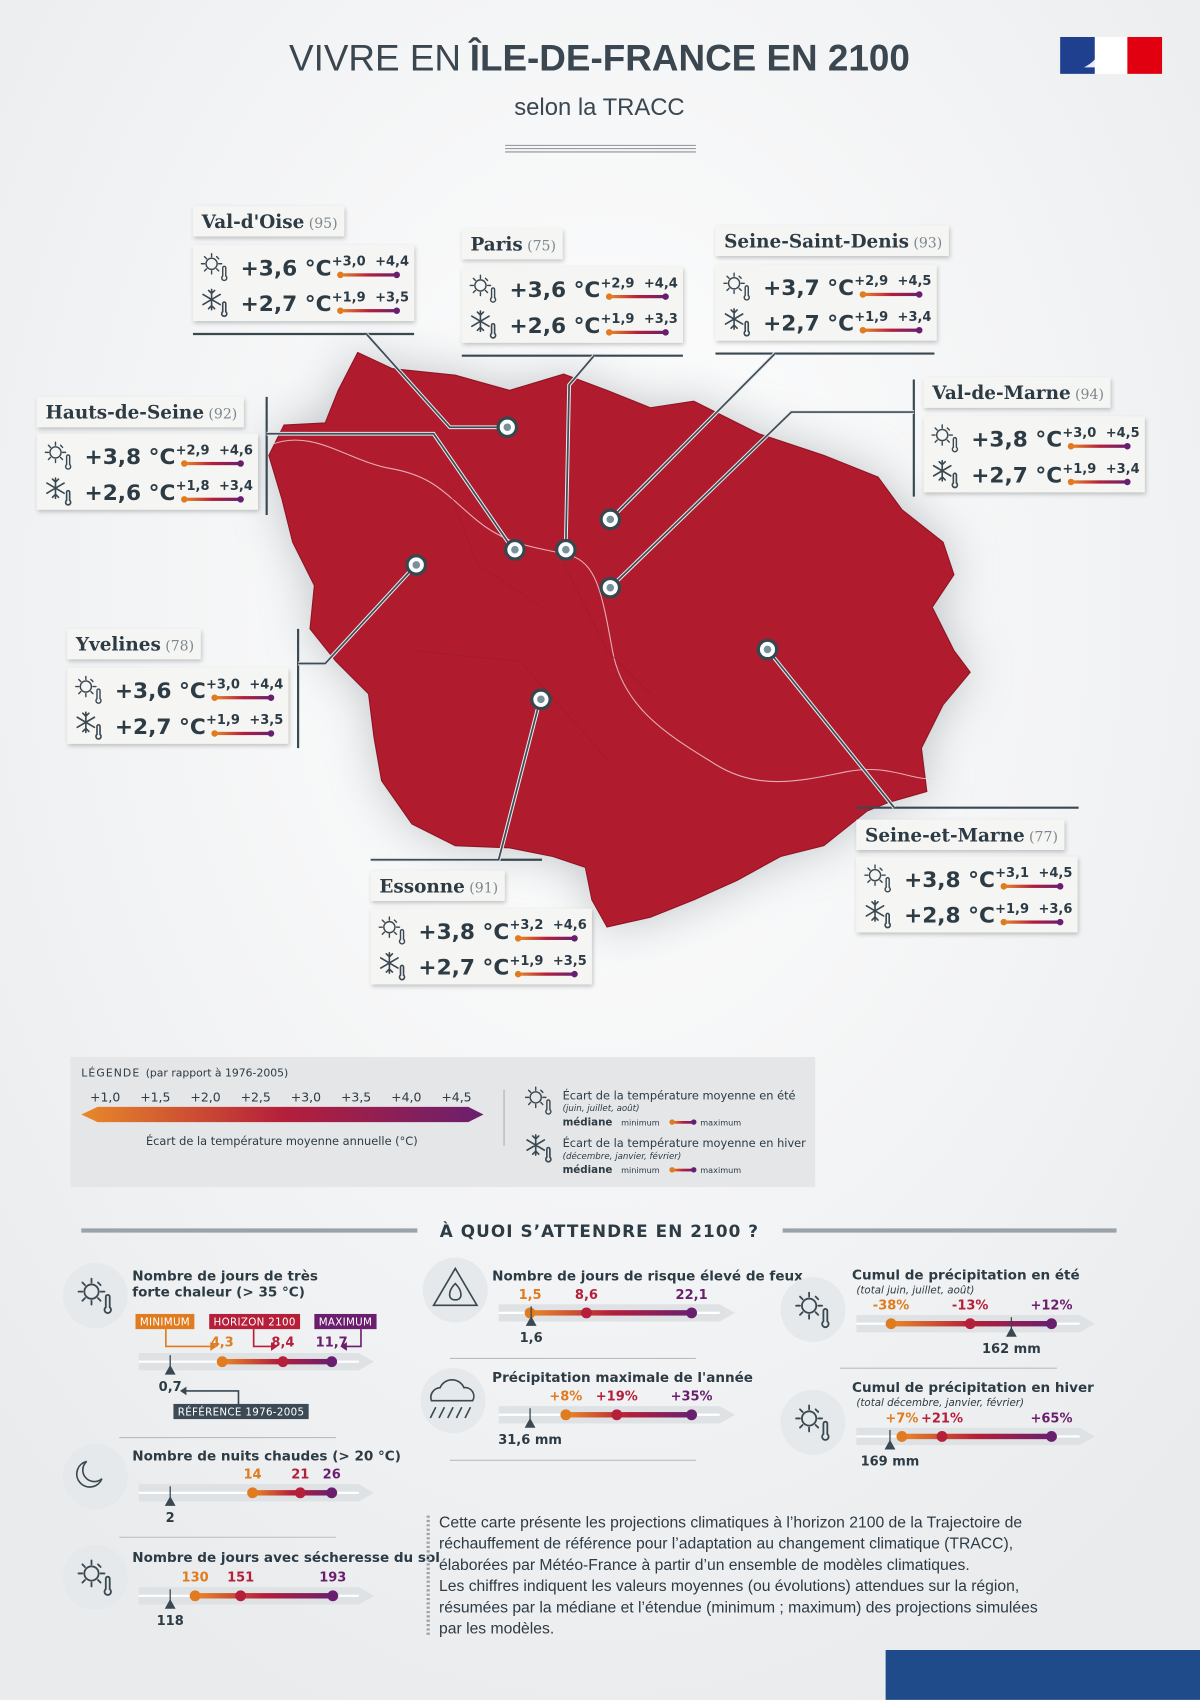 The height and width of the screenshot is (1700, 1200). What do you see at coordinates (973, 1388) in the screenshot?
I see `indicator-title: Cumul de précipitation en hiver` at bounding box center [973, 1388].